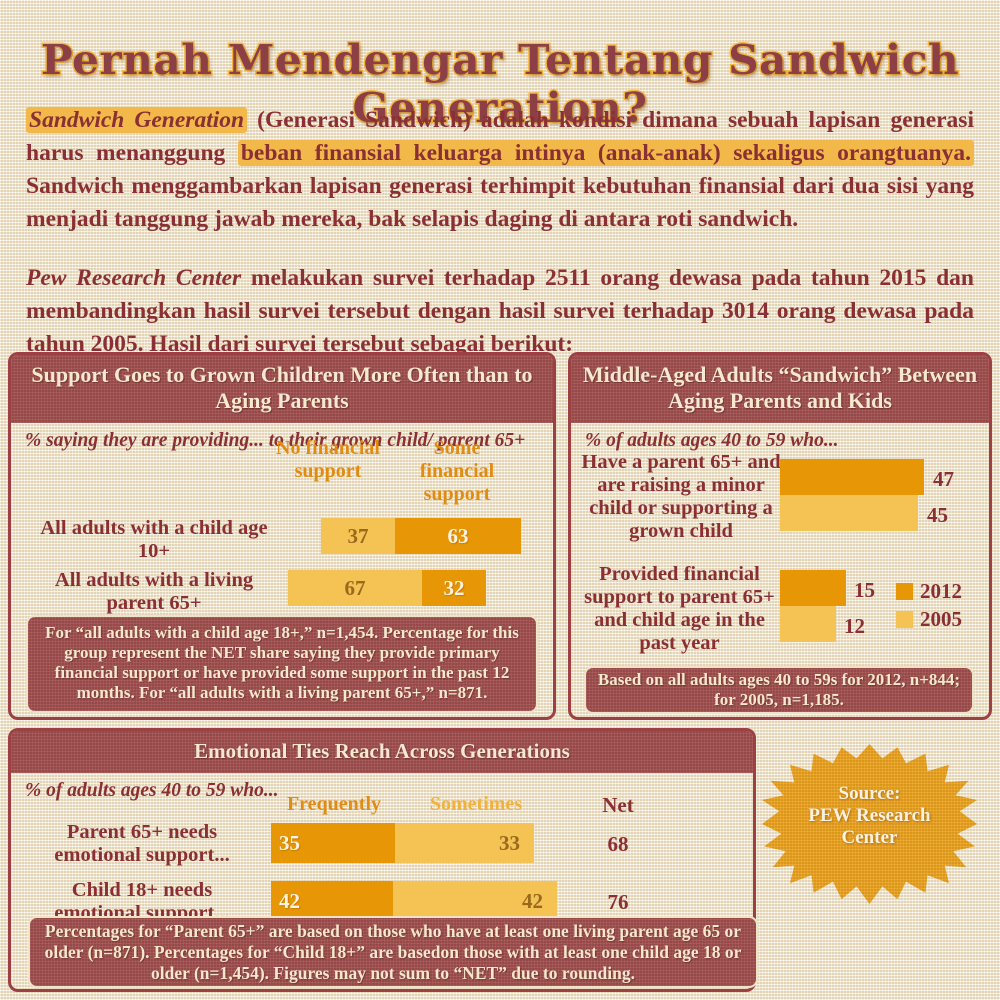  I want to click on bar-segment-no-financial-support-2: 67, so click(355, 588).